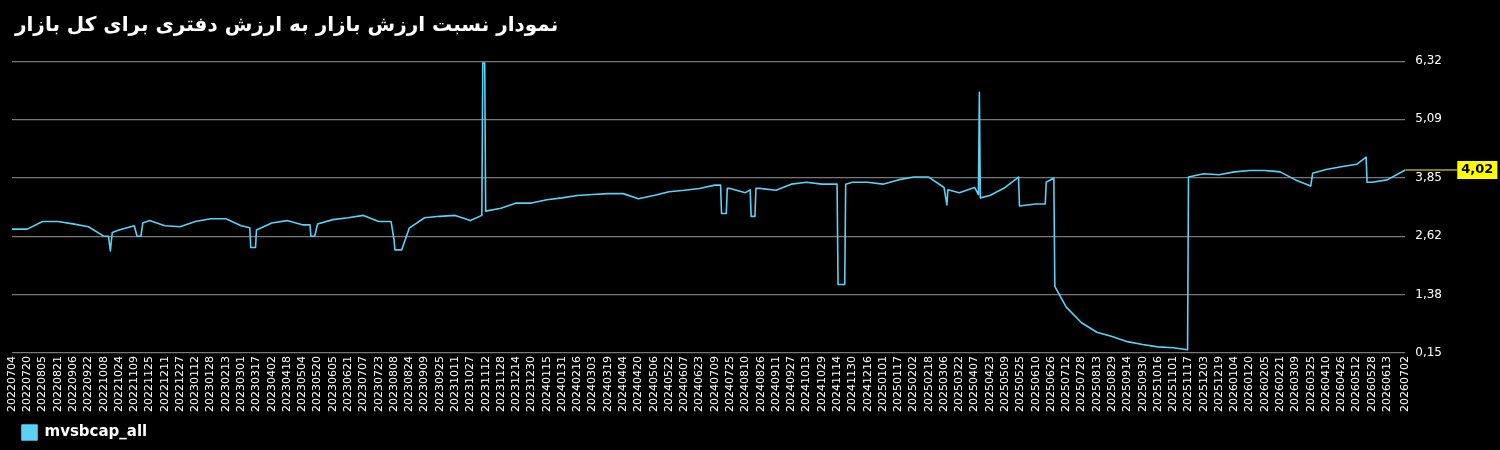 The image size is (1500, 450). Describe the element at coordinates (516, 384) in the screenshot. I see `x-tick-label: 20231214` at that location.